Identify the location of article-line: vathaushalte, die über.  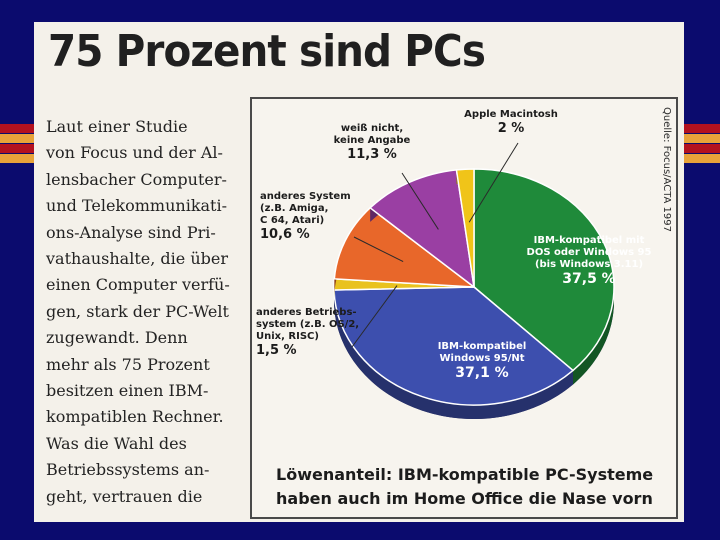
(137, 259).